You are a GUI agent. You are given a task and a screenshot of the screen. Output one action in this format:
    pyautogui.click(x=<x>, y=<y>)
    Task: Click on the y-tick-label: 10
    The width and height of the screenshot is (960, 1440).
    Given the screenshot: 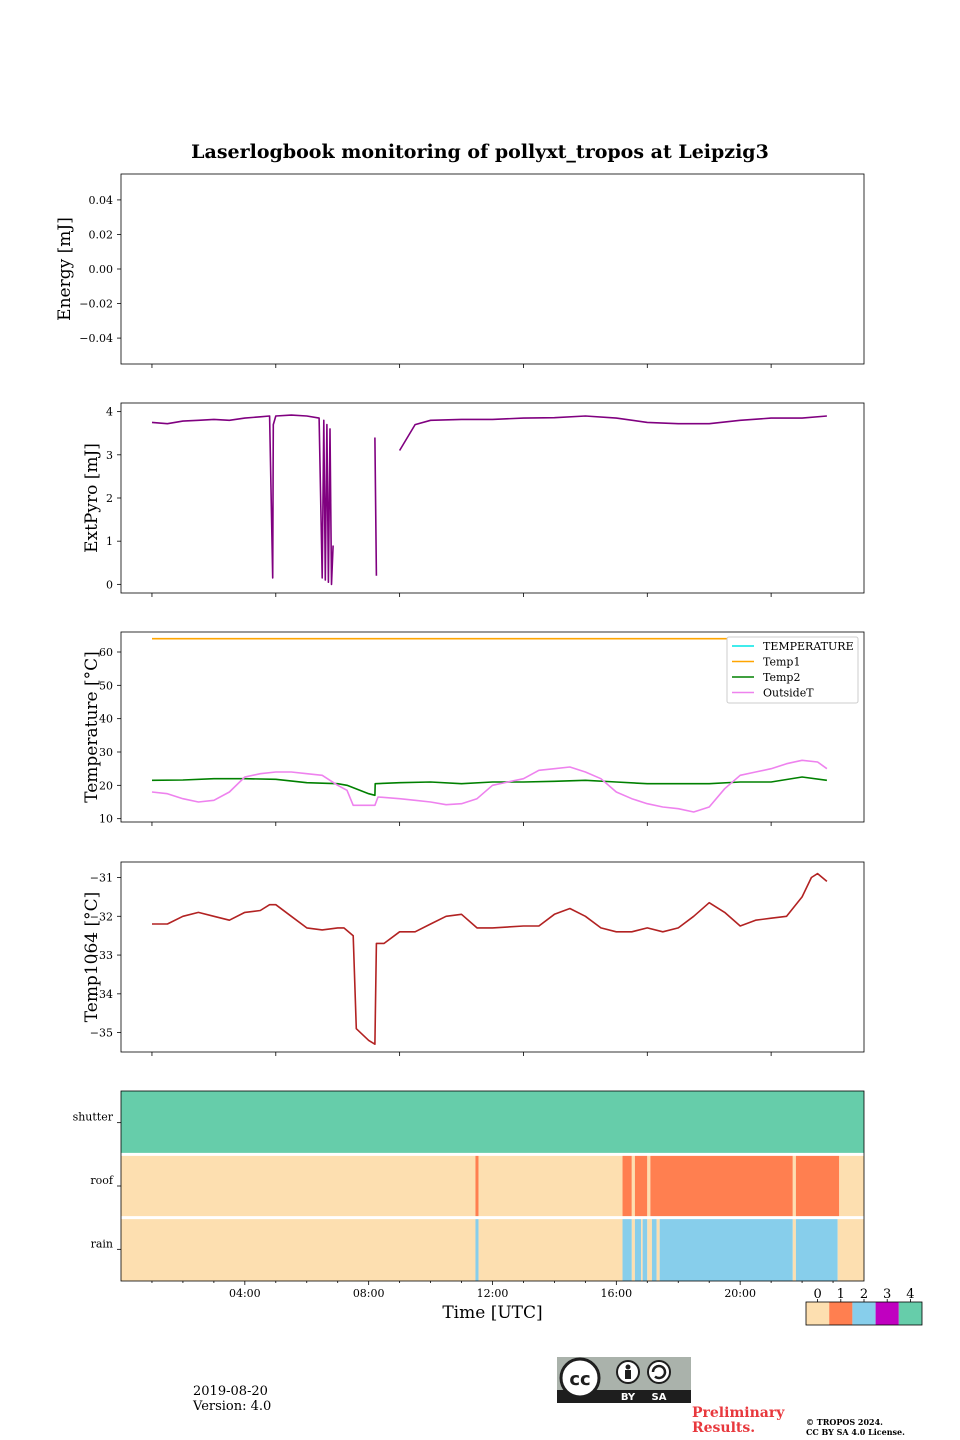 What is the action you would take?
    pyautogui.click(x=106, y=819)
    